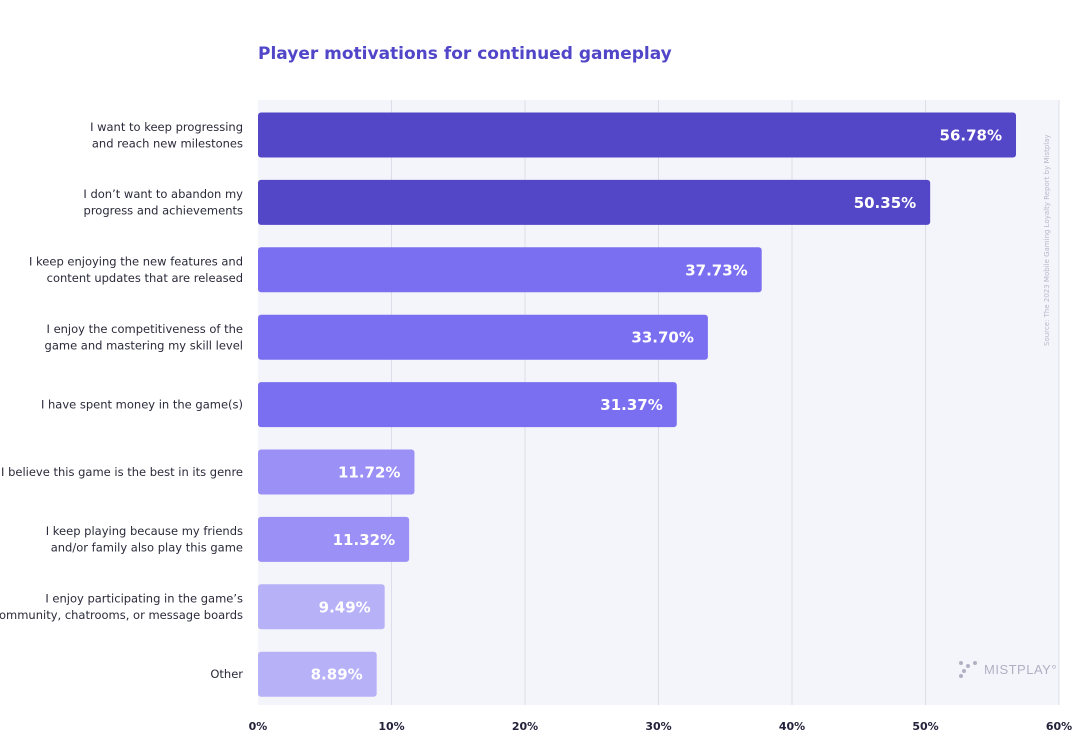 The height and width of the screenshot is (744, 1080). I want to click on category-label-line: I keep enjoying the new features and, so click(136, 262).